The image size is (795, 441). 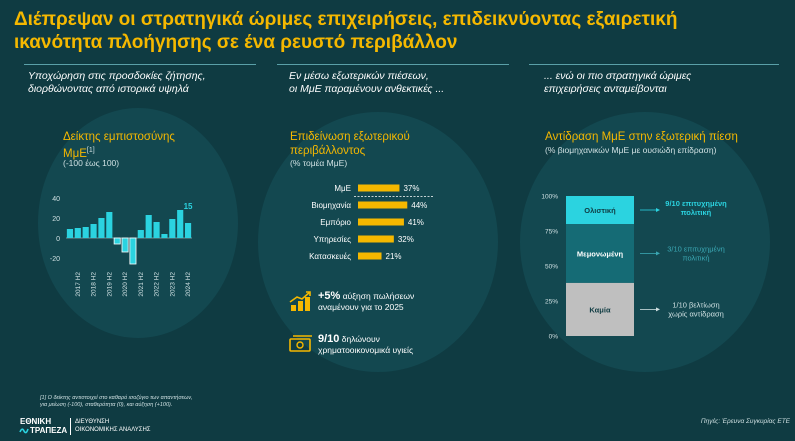 What do you see at coordinates (56, 199) in the screenshot?
I see `chart-1-y-tick: 40` at bounding box center [56, 199].